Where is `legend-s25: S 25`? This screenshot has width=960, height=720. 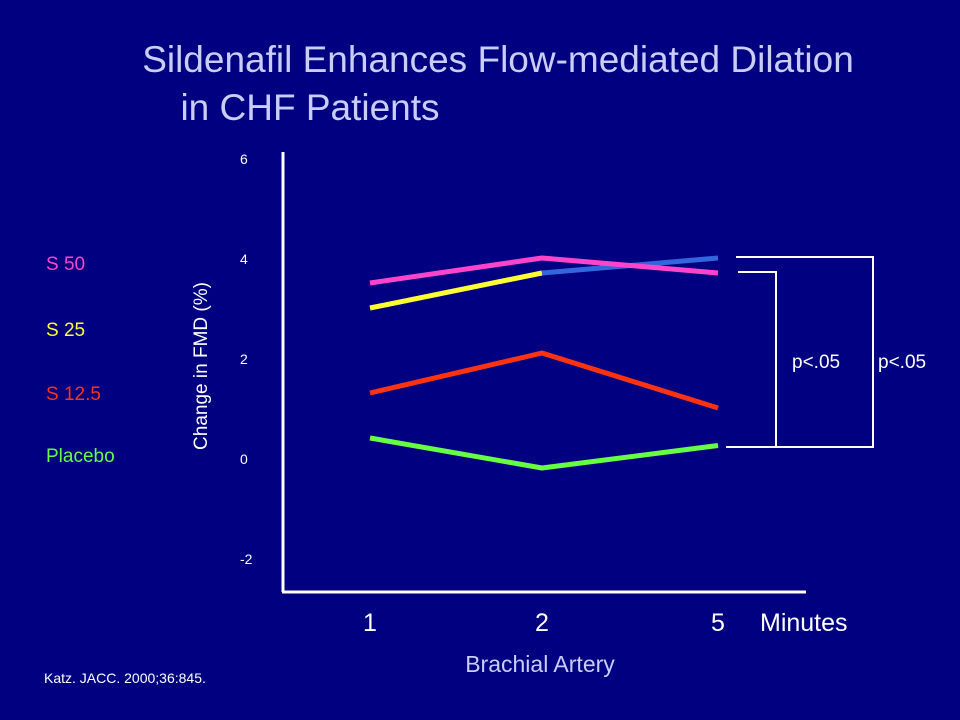 legend-s25: S 25 is located at coordinates (66, 330).